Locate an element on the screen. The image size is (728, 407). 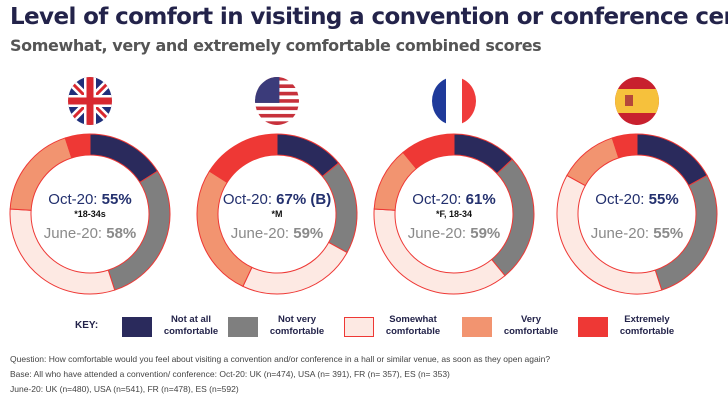
legend-label: Not at all comfortable is located at coordinates (191, 325).